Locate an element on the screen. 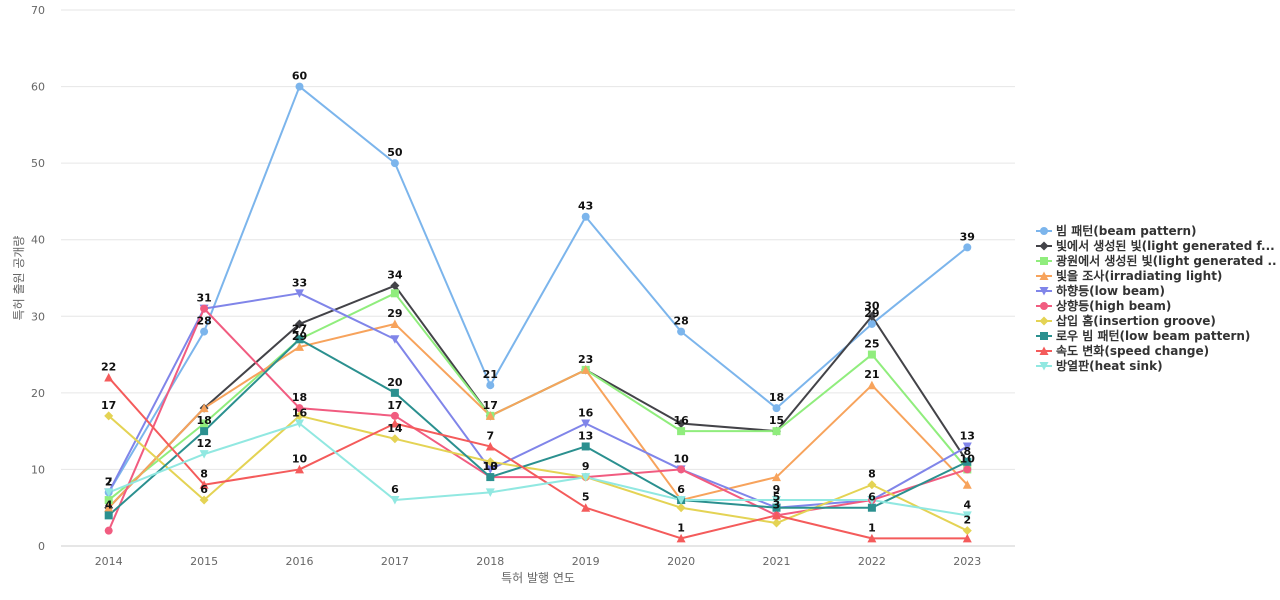 The width and height of the screenshot is (1280, 600). data-label: 33 is located at coordinates (299, 282).